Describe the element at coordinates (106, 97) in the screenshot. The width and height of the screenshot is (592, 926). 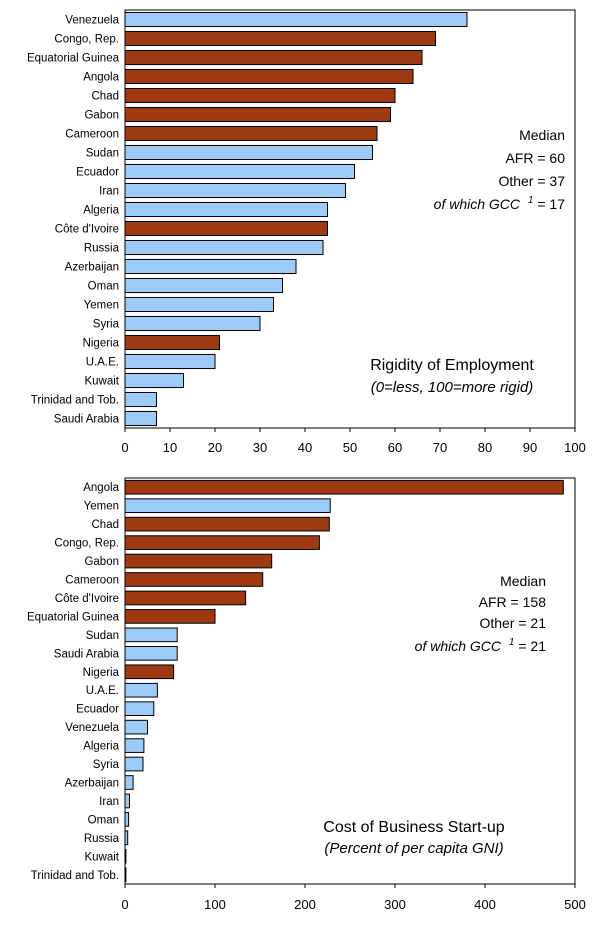
I see `rigidity-category-label: Chad` at that location.